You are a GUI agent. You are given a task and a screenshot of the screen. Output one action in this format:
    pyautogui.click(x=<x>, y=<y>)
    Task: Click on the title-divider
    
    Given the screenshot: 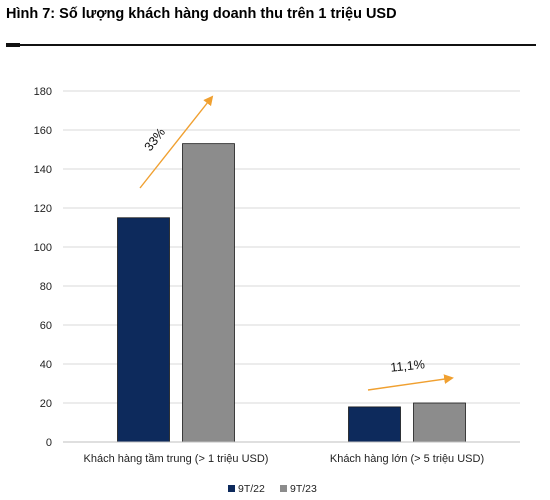 What is the action you would take?
    pyautogui.click(x=271, y=45)
    